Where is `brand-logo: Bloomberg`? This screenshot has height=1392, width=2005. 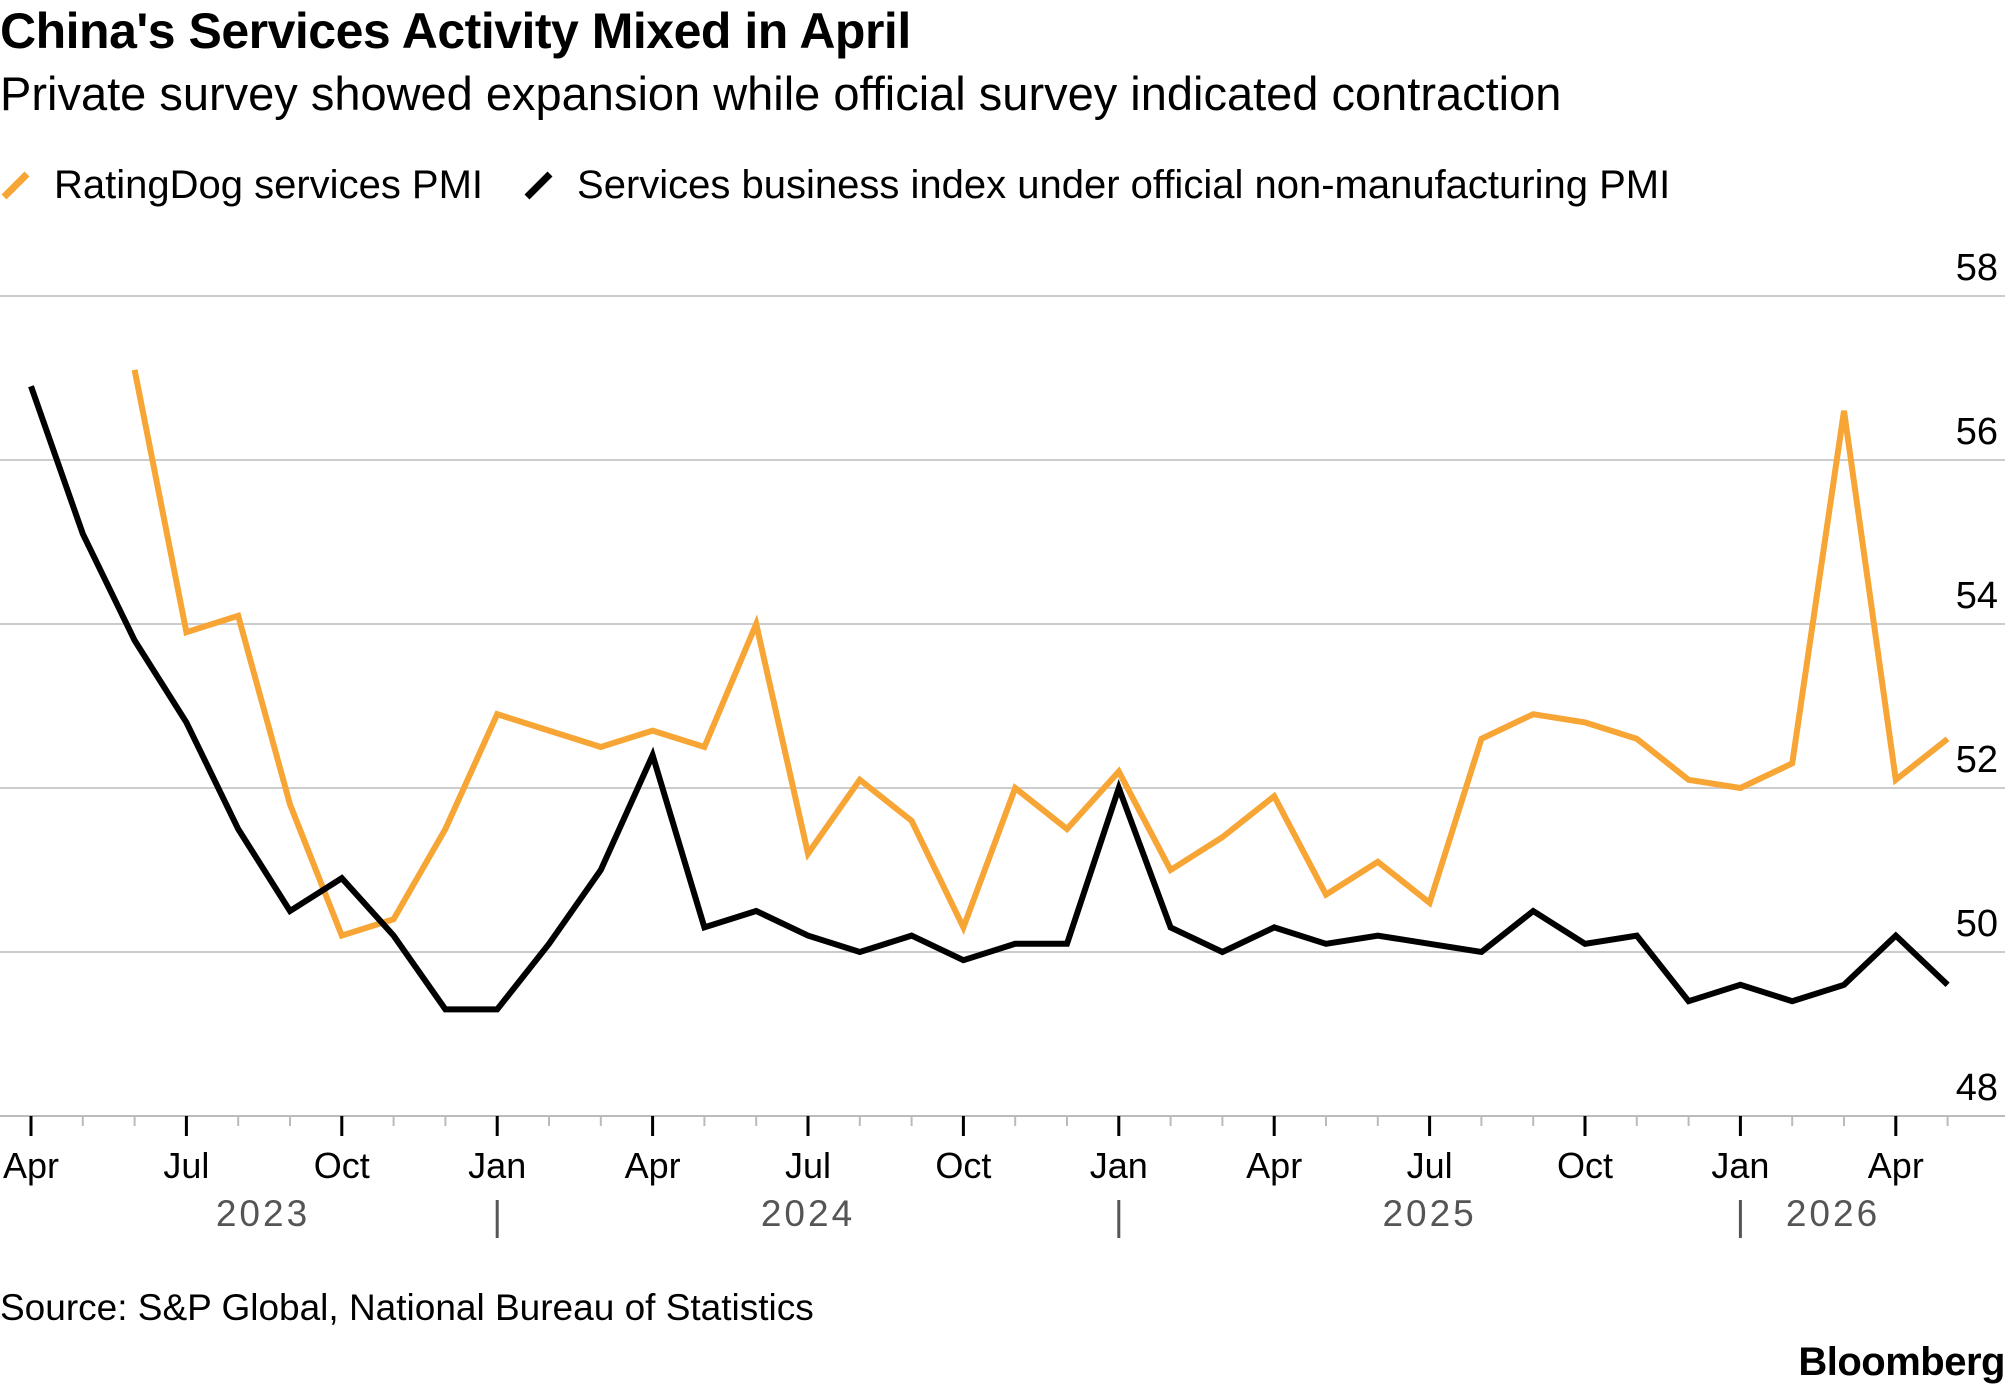 brand-logo: Bloomberg is located at coordinates (1901, 1362).